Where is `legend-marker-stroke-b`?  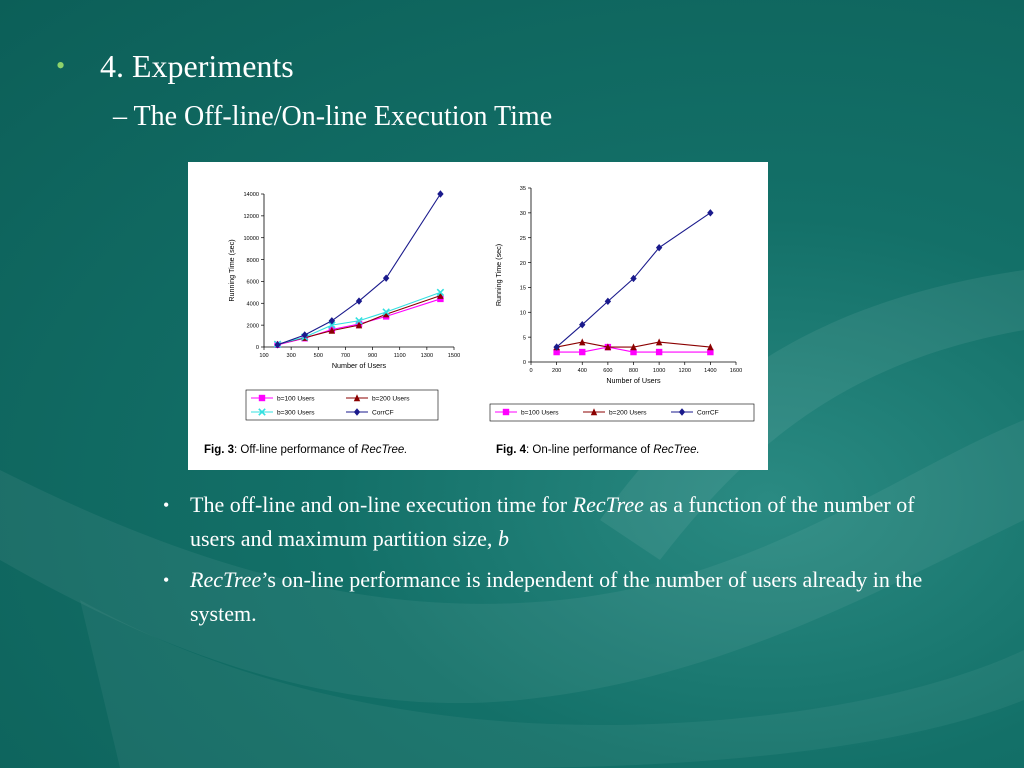
legend-marker-stroke-b is located at coordinates (262, 412).